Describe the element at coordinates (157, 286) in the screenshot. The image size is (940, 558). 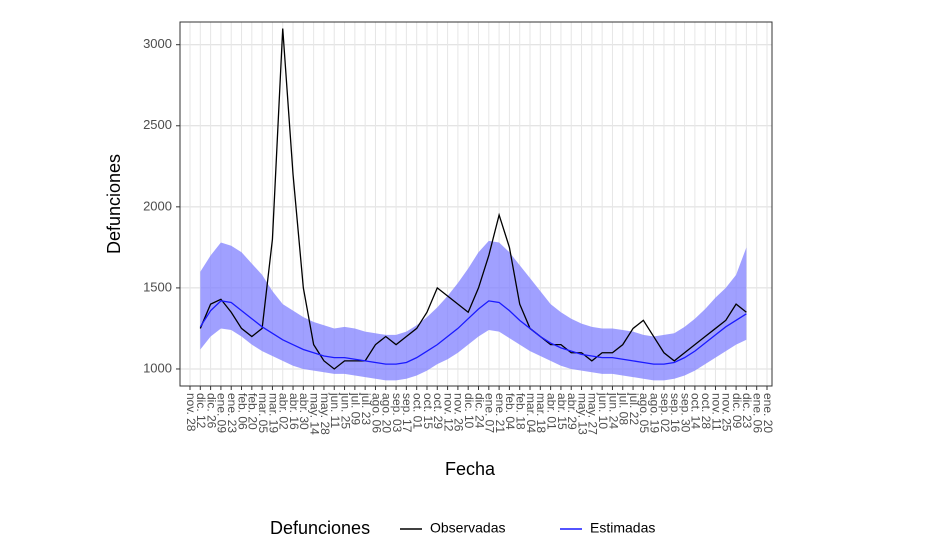
I see `y-tick-label: 1500` at that location.